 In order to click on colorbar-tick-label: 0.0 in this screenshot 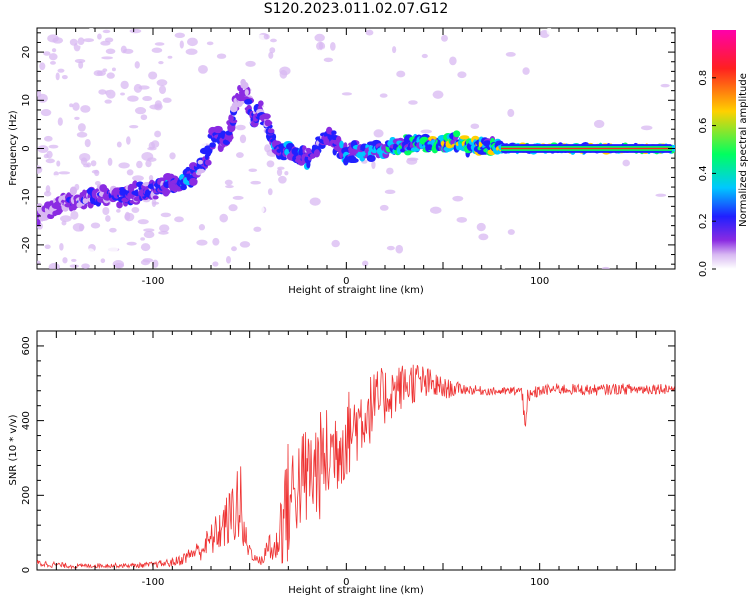, I will do `click(703, 269)`.